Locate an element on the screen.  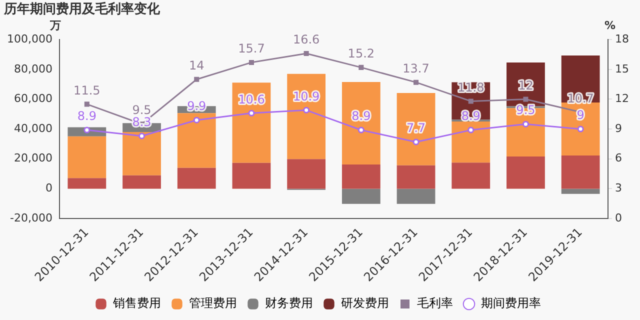
data-label: 9.5 is located at coordinates (142, 110).